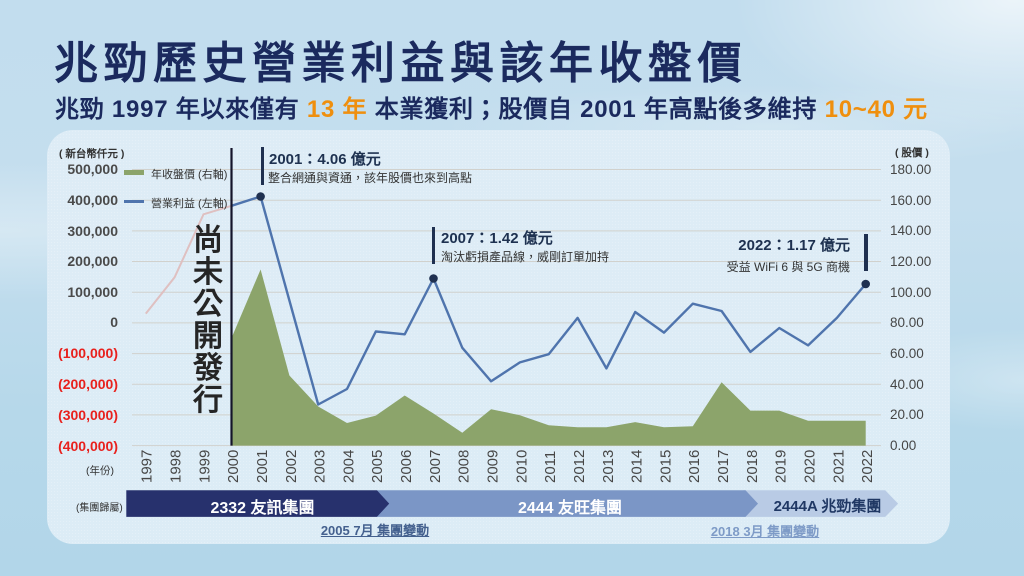 The height and width of the screenshot is (576, 1024). I want to click on svg-text: 2021, so click(838, 466).